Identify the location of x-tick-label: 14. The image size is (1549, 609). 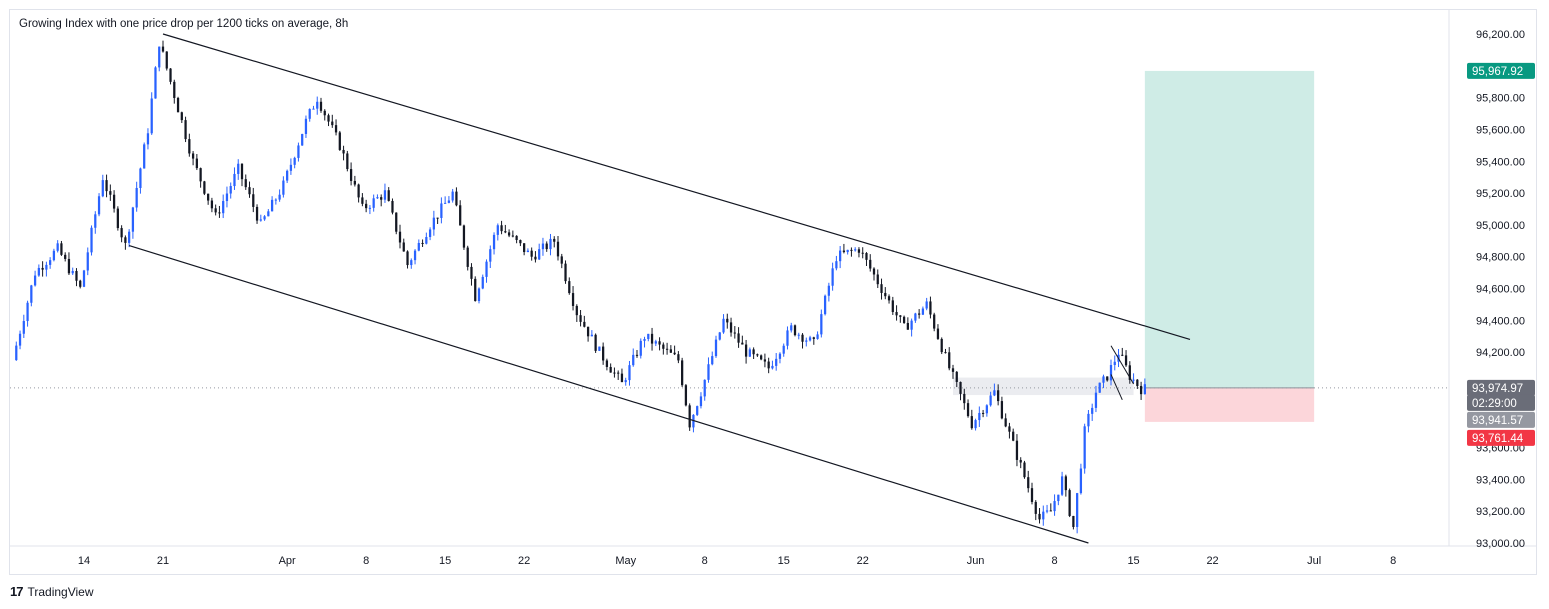
(84, 561).